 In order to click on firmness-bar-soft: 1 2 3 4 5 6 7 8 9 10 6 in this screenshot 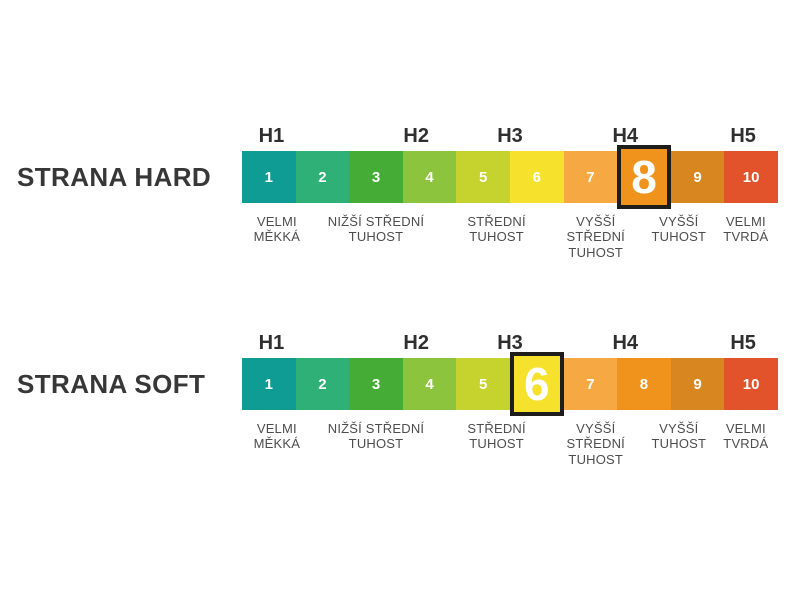, I will do `click(510, 384)`.